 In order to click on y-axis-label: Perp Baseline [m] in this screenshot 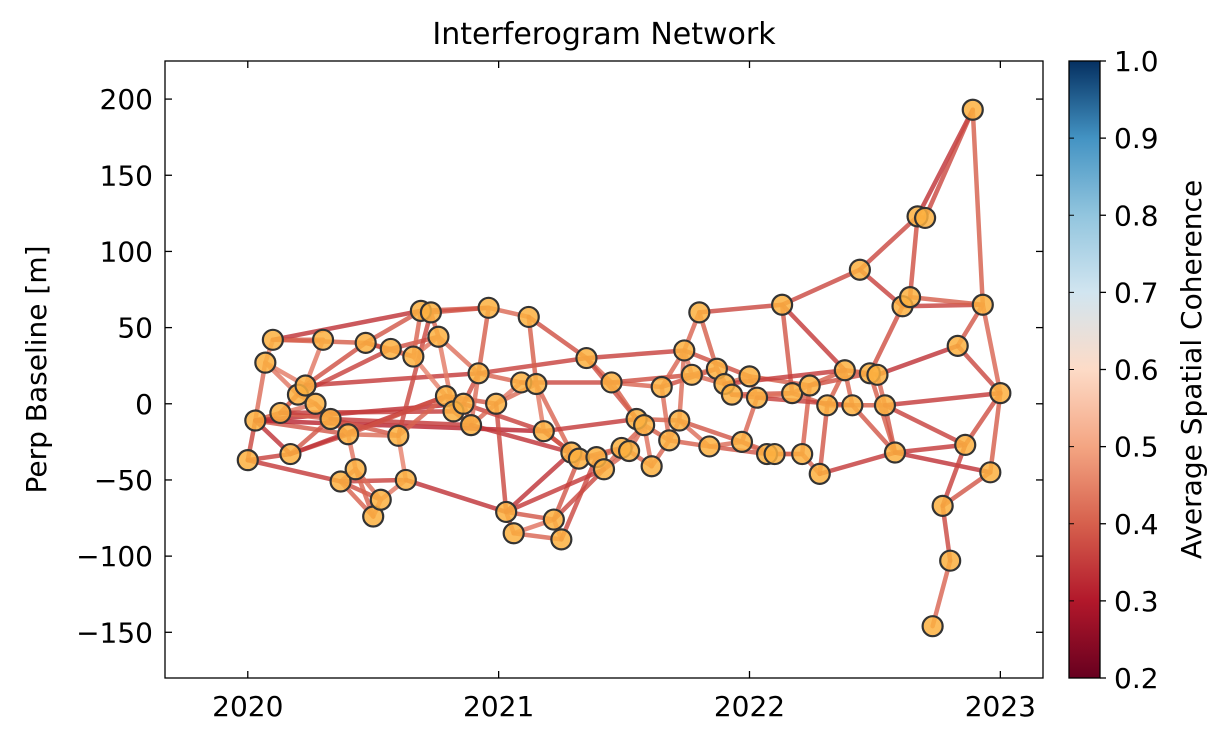, I will do `click(36, 369)`.